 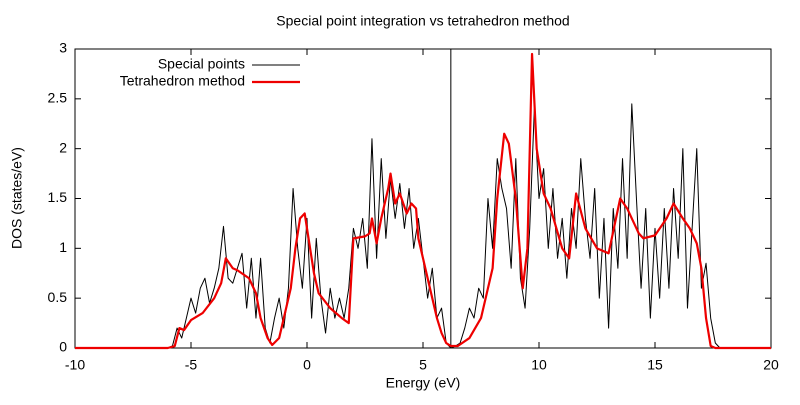 What do you see at coordinates (182, 81) in the screenshot?
I see `legend-label: Tetrahedron method` at bounding box center [182, 81].